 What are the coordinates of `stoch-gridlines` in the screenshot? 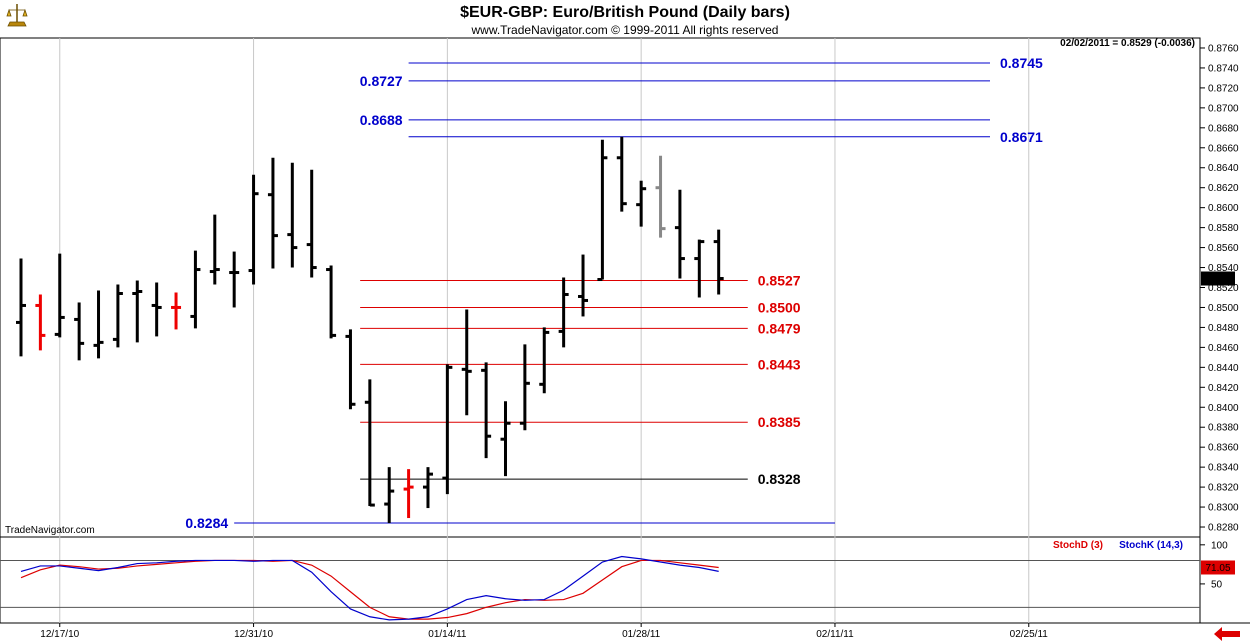 It's located at (600, 580).